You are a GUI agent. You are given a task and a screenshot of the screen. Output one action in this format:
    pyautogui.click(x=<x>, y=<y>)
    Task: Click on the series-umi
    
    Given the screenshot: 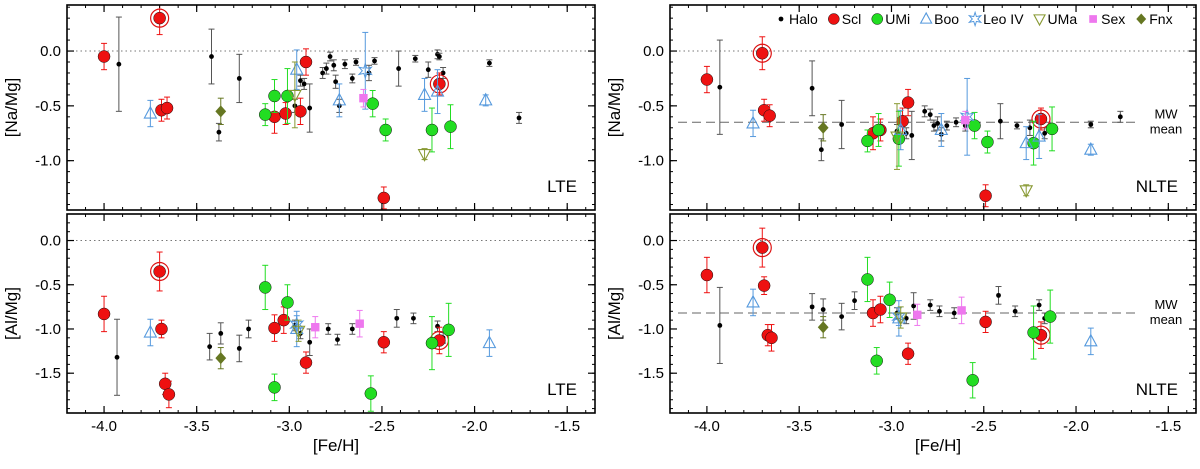 What is the action you would take?
    pyautogui.click(x=357, y=110)
    